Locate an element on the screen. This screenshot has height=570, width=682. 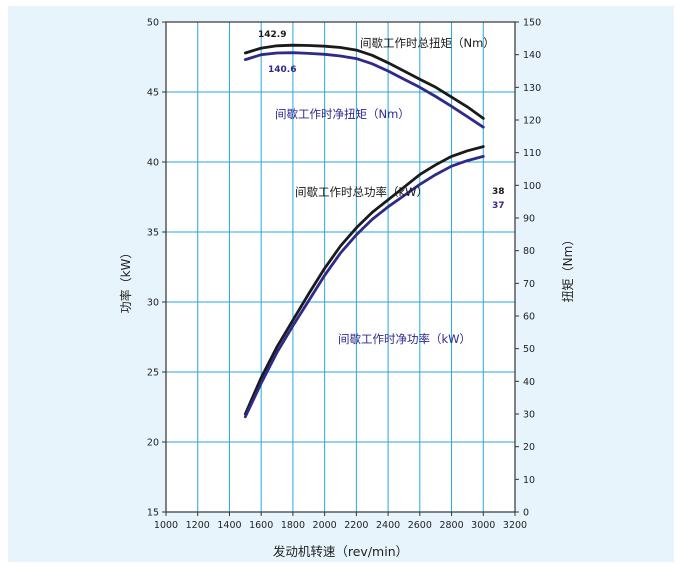
x-tick-label: 2200 is located at coordinates (356, 525).